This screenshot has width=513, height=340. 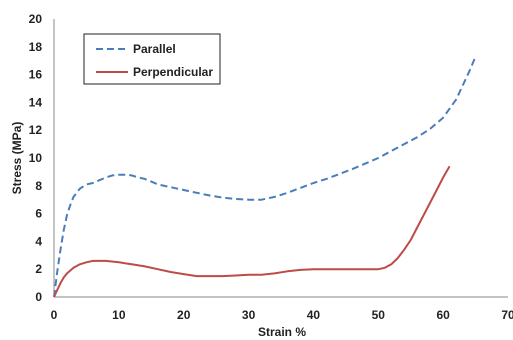 I want to click on y-tick-label: 4, so click(x=38, y=241).